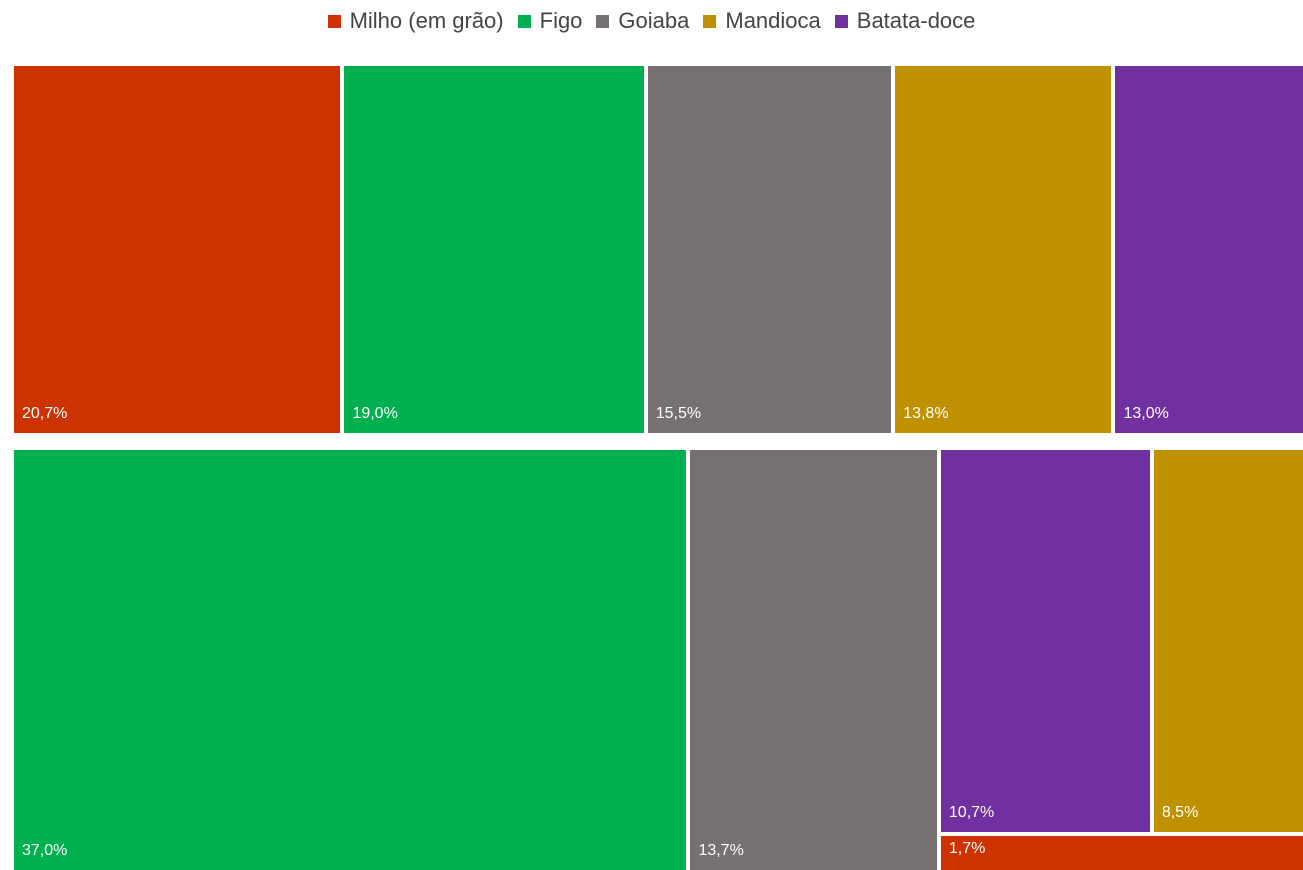  Describe the element at coordinates (926, 413) in the screenshot. I see `tile-value-label: 13,8%` at that location.